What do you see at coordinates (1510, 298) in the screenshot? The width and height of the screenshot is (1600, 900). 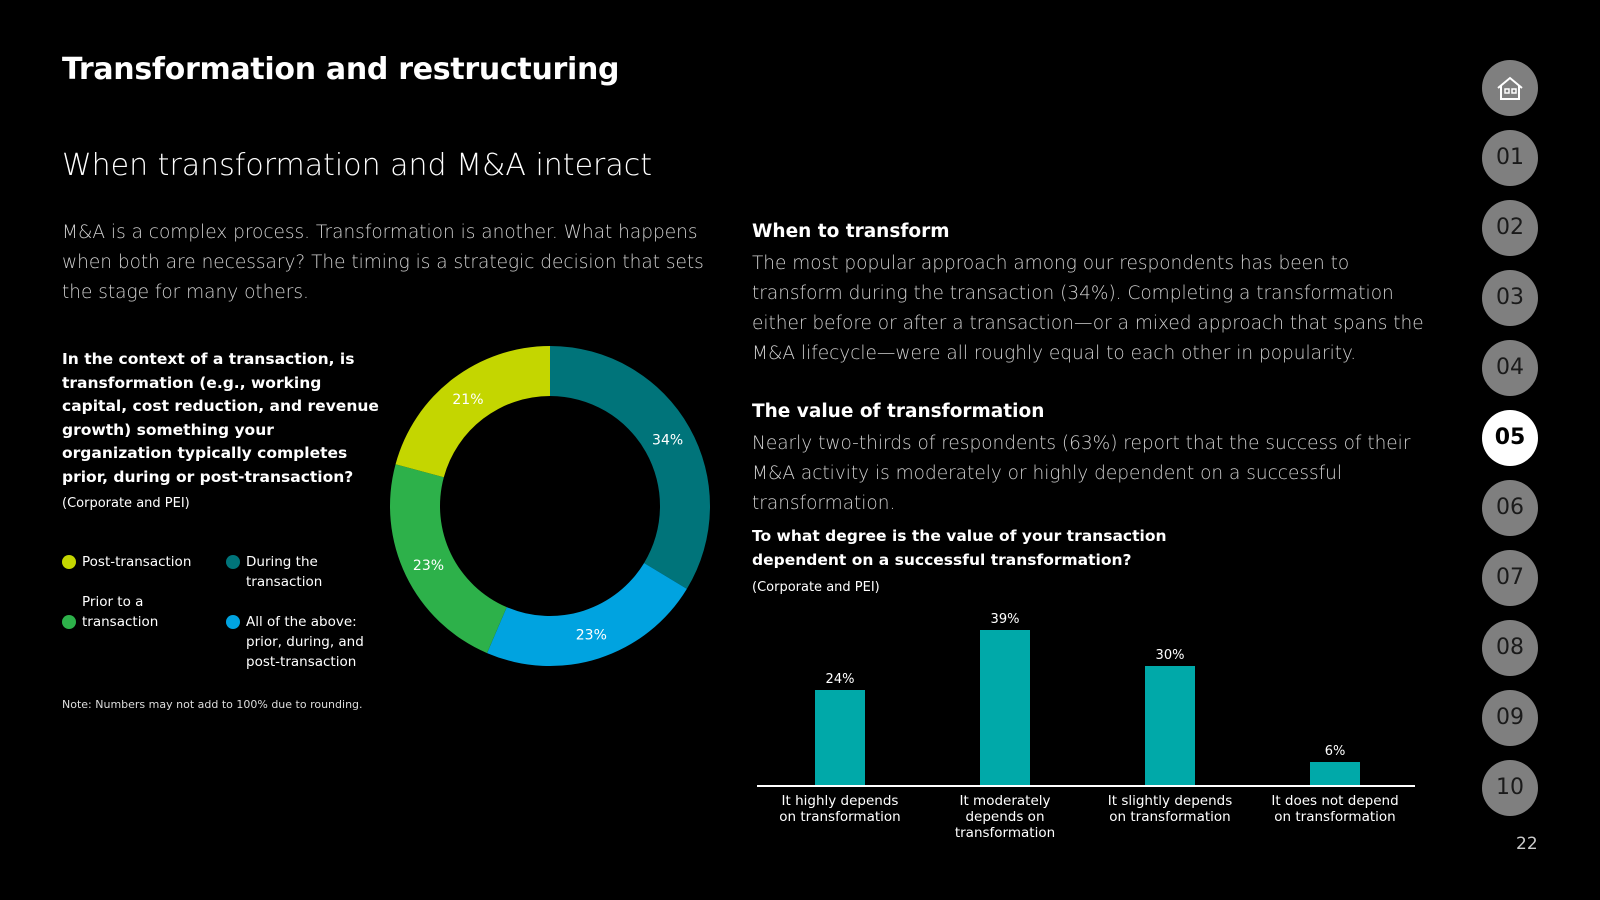 I see `nav-button-03: 03` at bounding box center [1510, 298].